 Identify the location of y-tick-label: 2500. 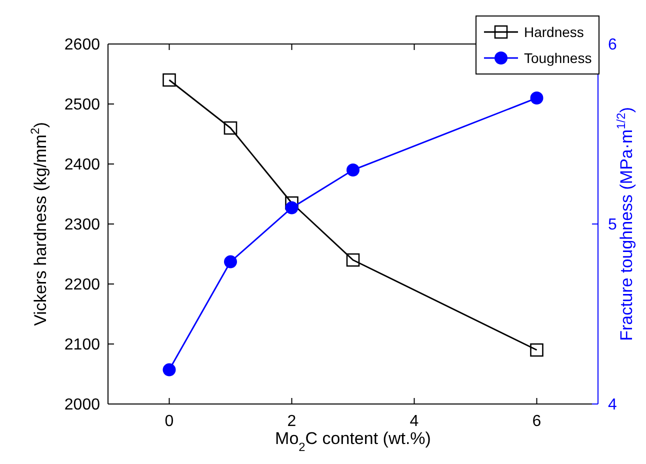
(82, 105).